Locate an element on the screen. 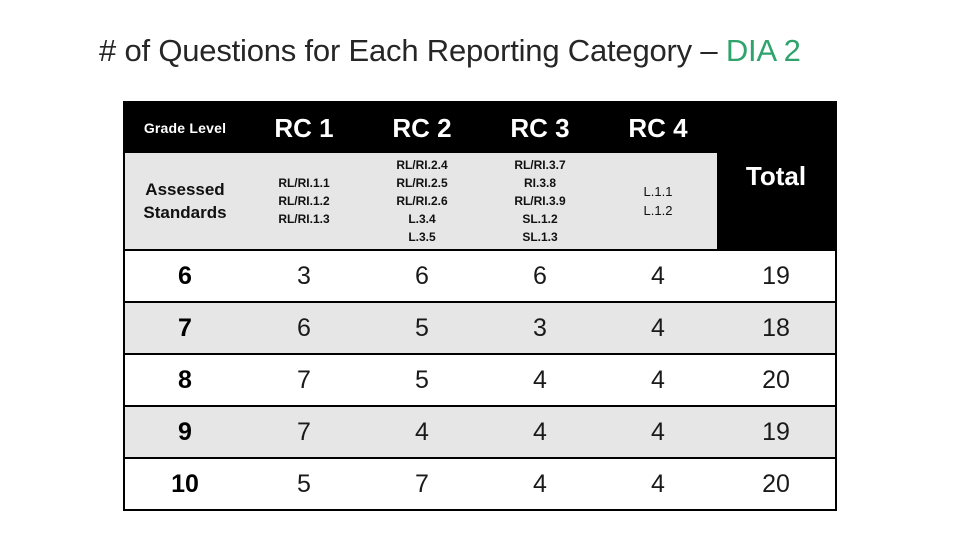 Image resolution: width=960 pixels, height=540 pixels. grade-9-total-value: 19 is located at coordinates (776, 431).